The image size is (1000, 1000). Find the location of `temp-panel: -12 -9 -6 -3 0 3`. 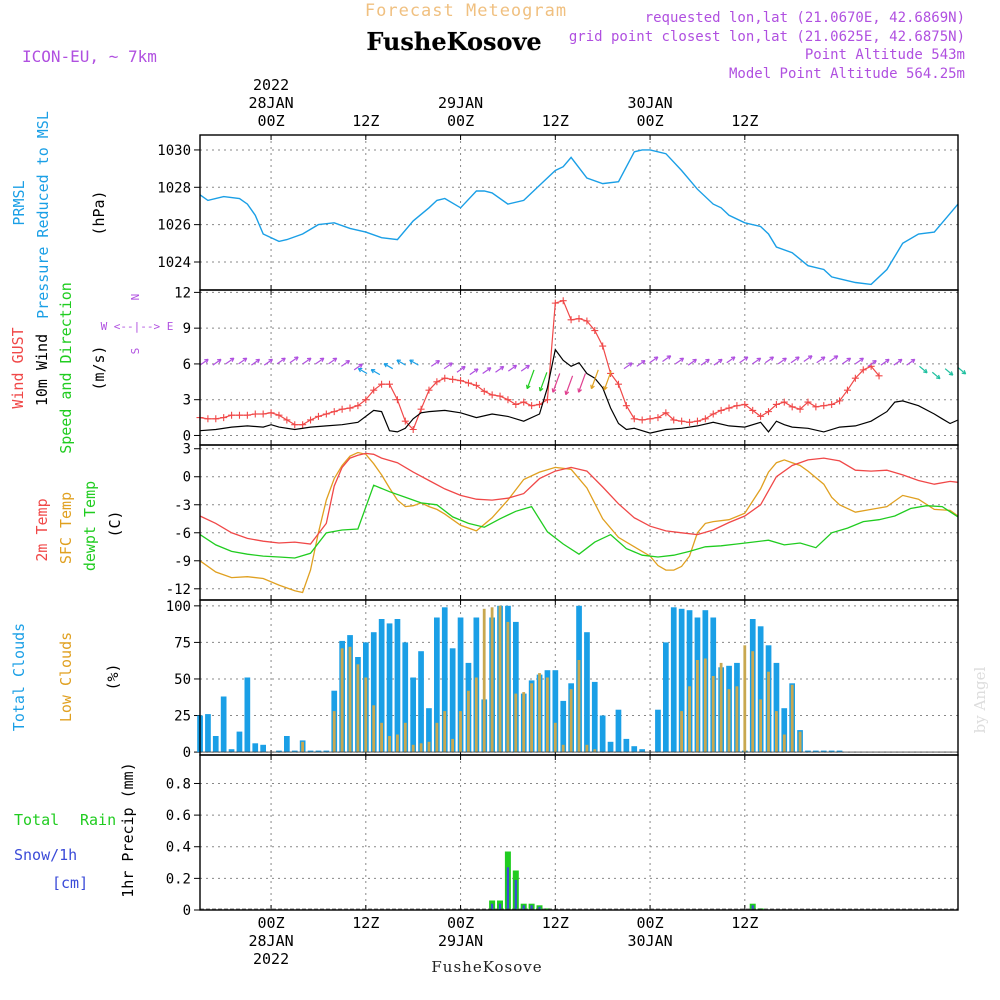

temp-panel: -12 -9 -6 -3 0 3 is located at coordinates (562, 521).